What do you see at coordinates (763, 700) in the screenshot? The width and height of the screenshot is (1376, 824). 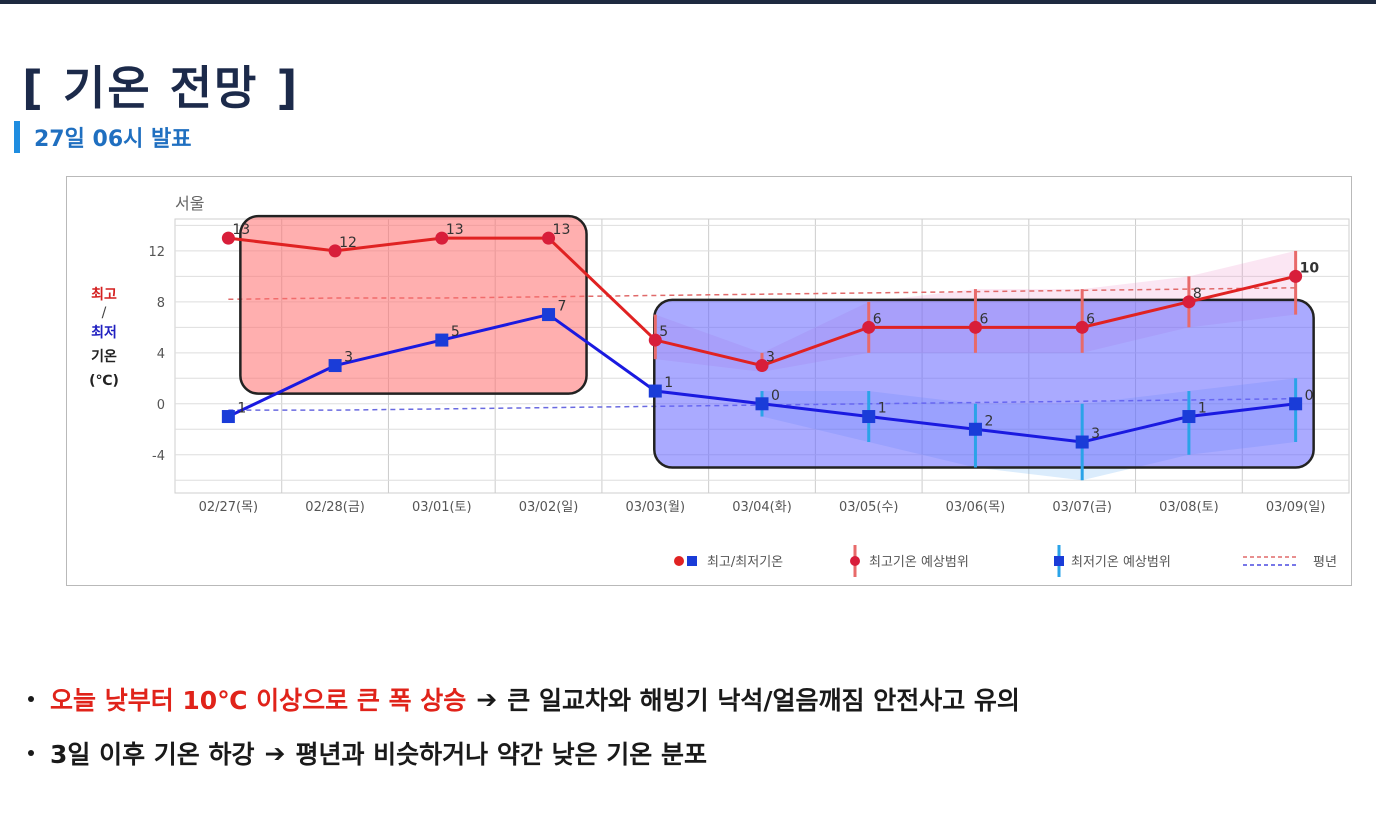 I see `bullet-text: 큰 일교차와 해빙기 낙석/얼음깨짐 안전사고 유의` at bounding box center [763, 700].